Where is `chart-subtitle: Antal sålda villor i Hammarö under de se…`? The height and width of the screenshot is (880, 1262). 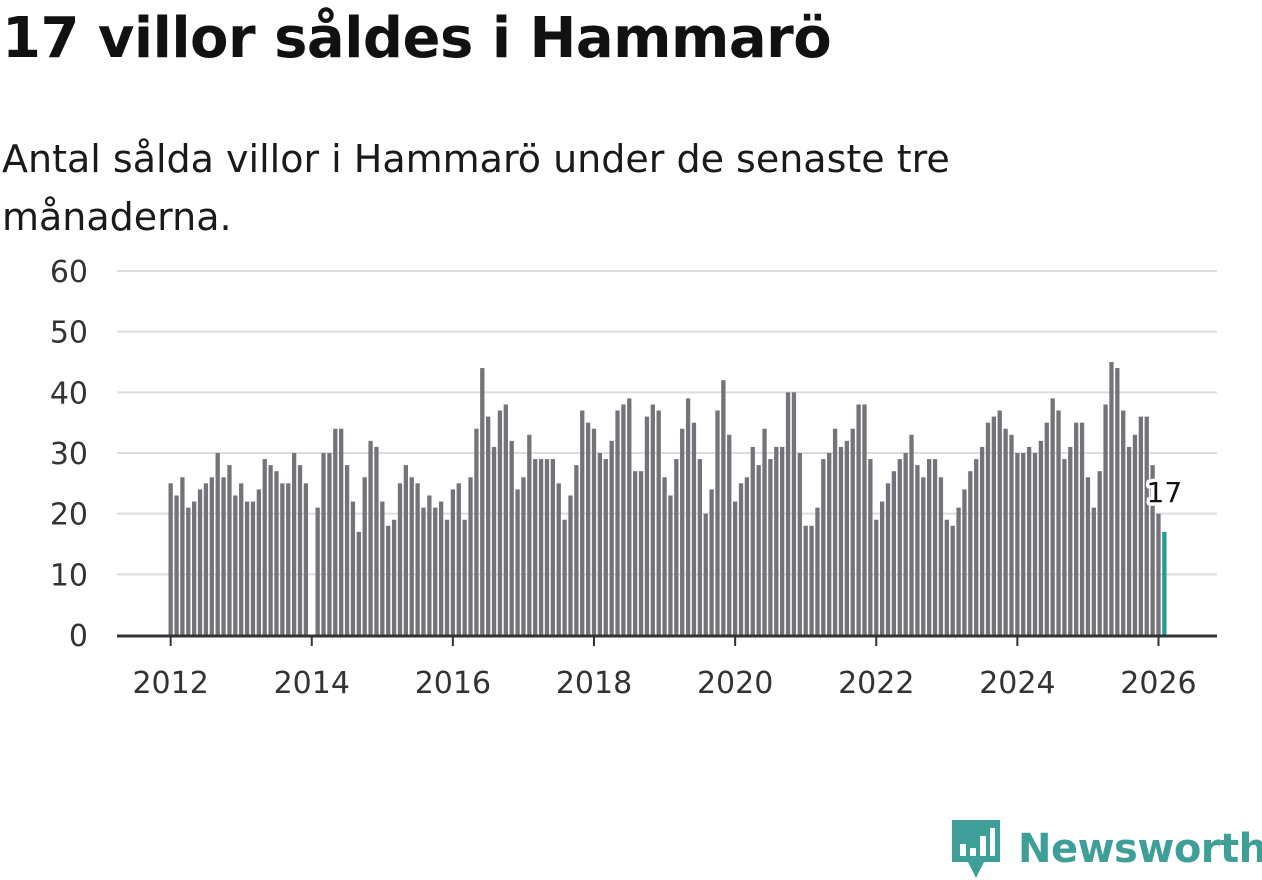 chart-subtitle: Antal sålda villor i Hammarö under de se… is located at coordinates (476, 188).